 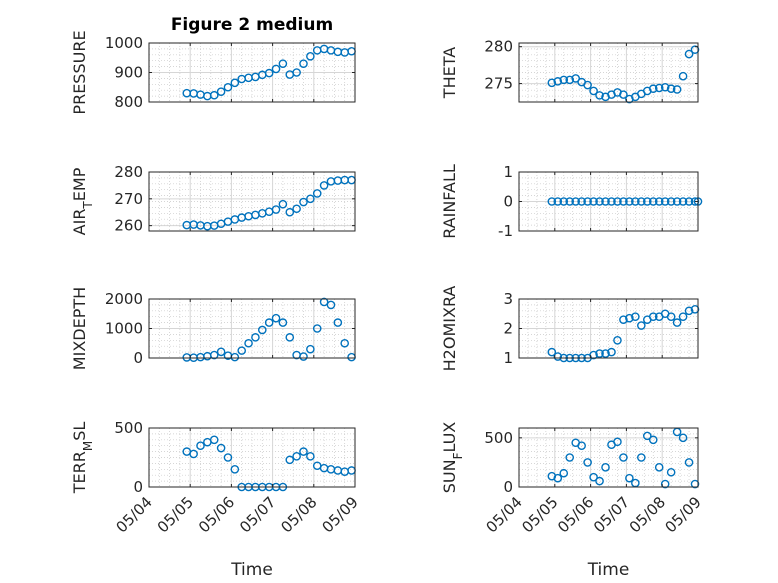 I want to click on y-tick-label: -1, so click(x=505, y=231).